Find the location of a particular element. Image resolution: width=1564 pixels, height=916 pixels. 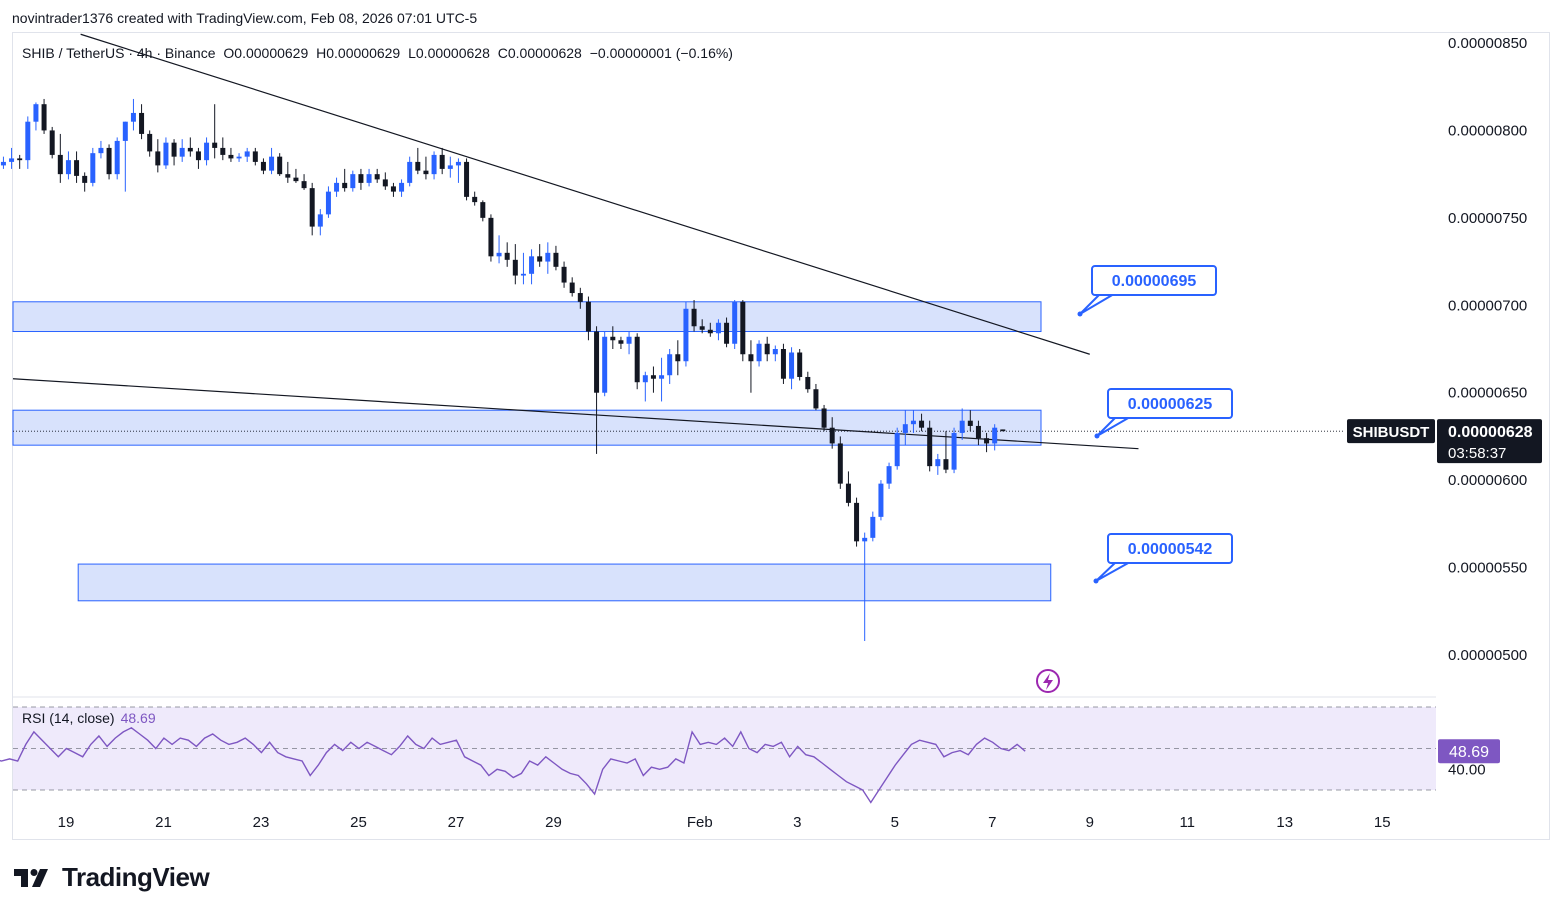

callout-label: 0.00000542 is located at coordinates (1170, 549).